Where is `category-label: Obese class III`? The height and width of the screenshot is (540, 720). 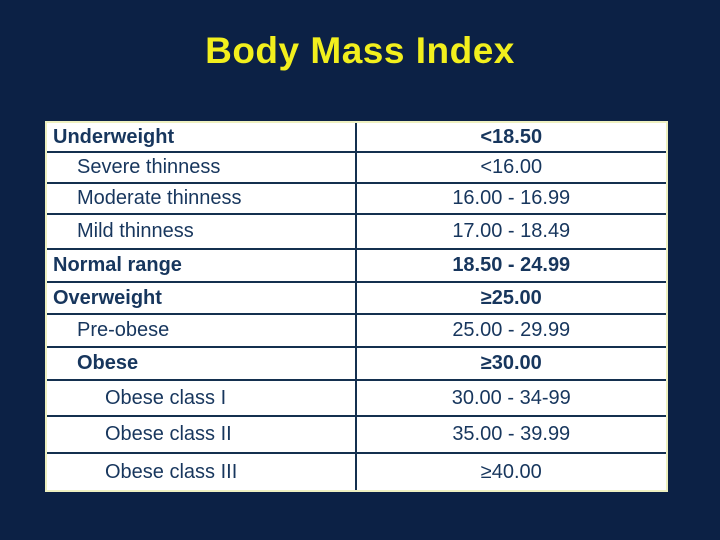
category-label: Obese class III is located at coordinates (202, 472).